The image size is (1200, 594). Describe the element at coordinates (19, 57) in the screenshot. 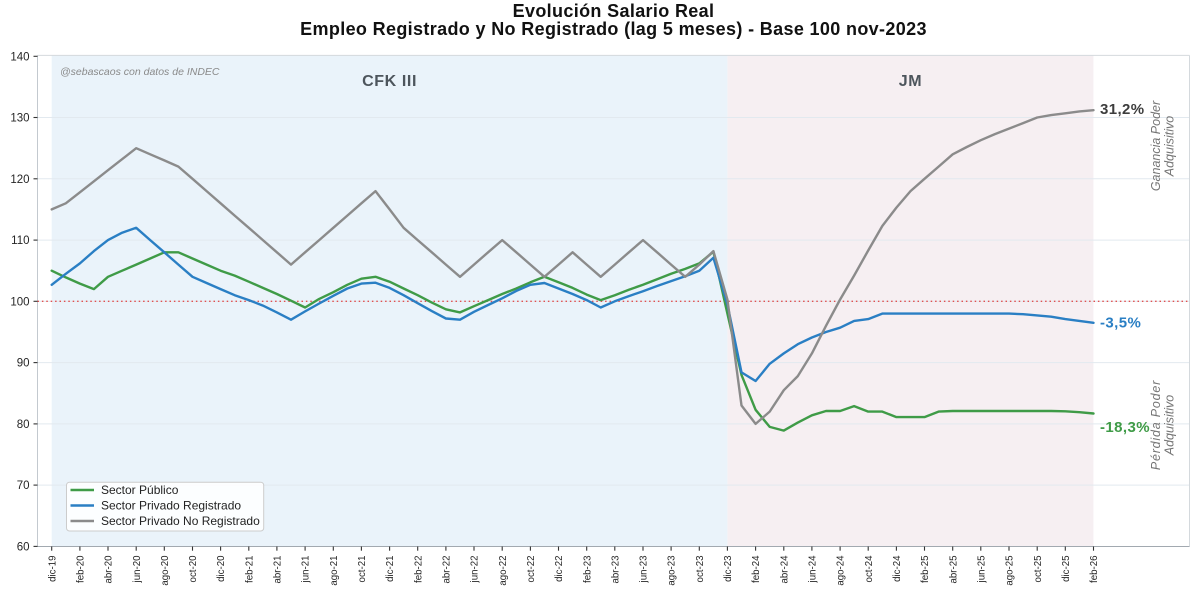

I see `svg-text: 140` at that location.